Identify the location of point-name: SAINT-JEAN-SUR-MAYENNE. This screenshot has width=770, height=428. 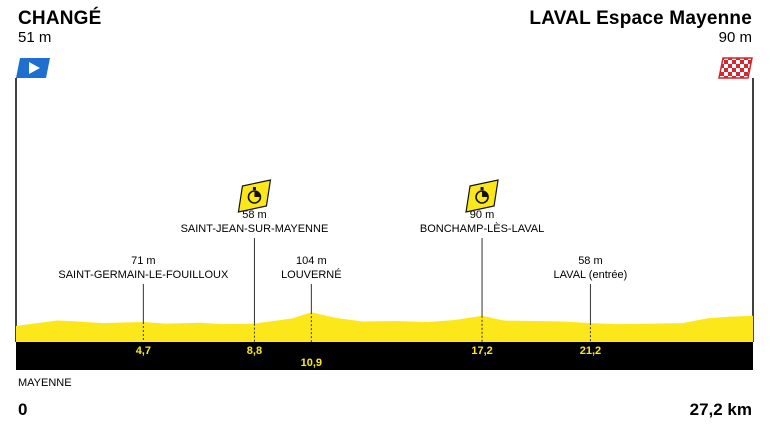
(255, 229).